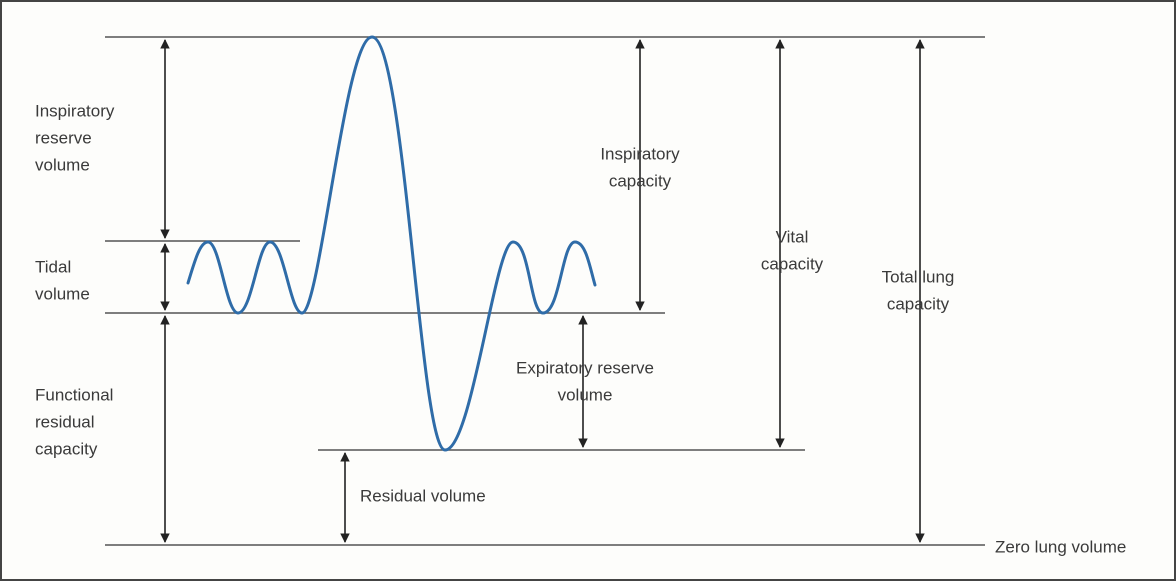 This screenshot has height=581, width=1176. What do you see at coordinates (585, 394) in the screenshot?
I see `expiratory-reserve-volume-label: volume` at bounding box center [585, 394].